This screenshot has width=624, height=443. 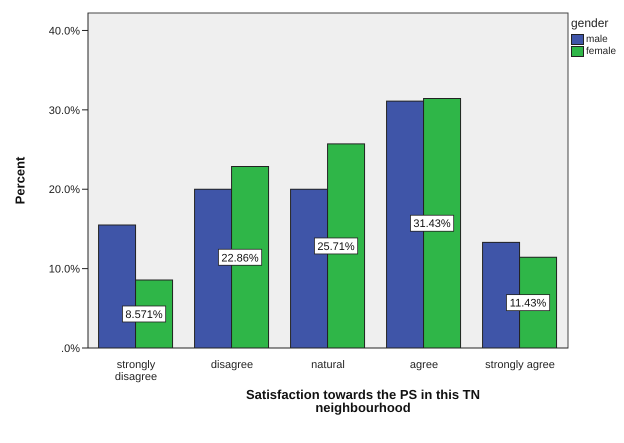 What do you see at coordinates (597, 39) in the screenshot?
I see `legend-label: male` at bounding box center [597, 39].